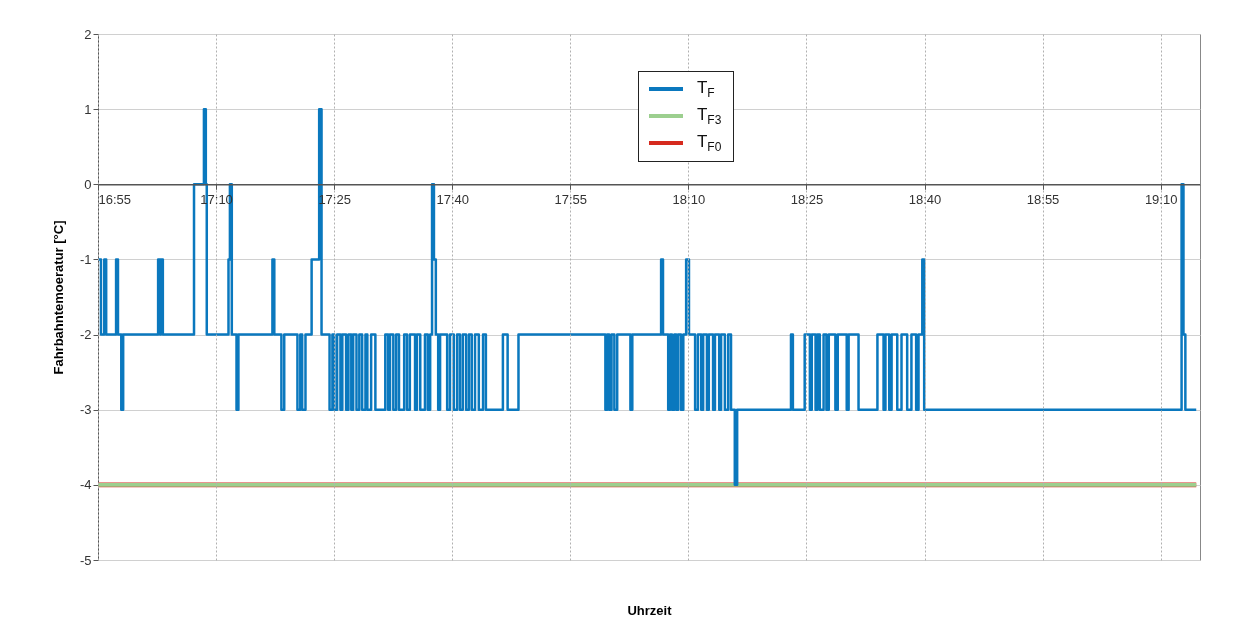  I want to click on legend-label: T$_{F3}$, so click(709, 116).